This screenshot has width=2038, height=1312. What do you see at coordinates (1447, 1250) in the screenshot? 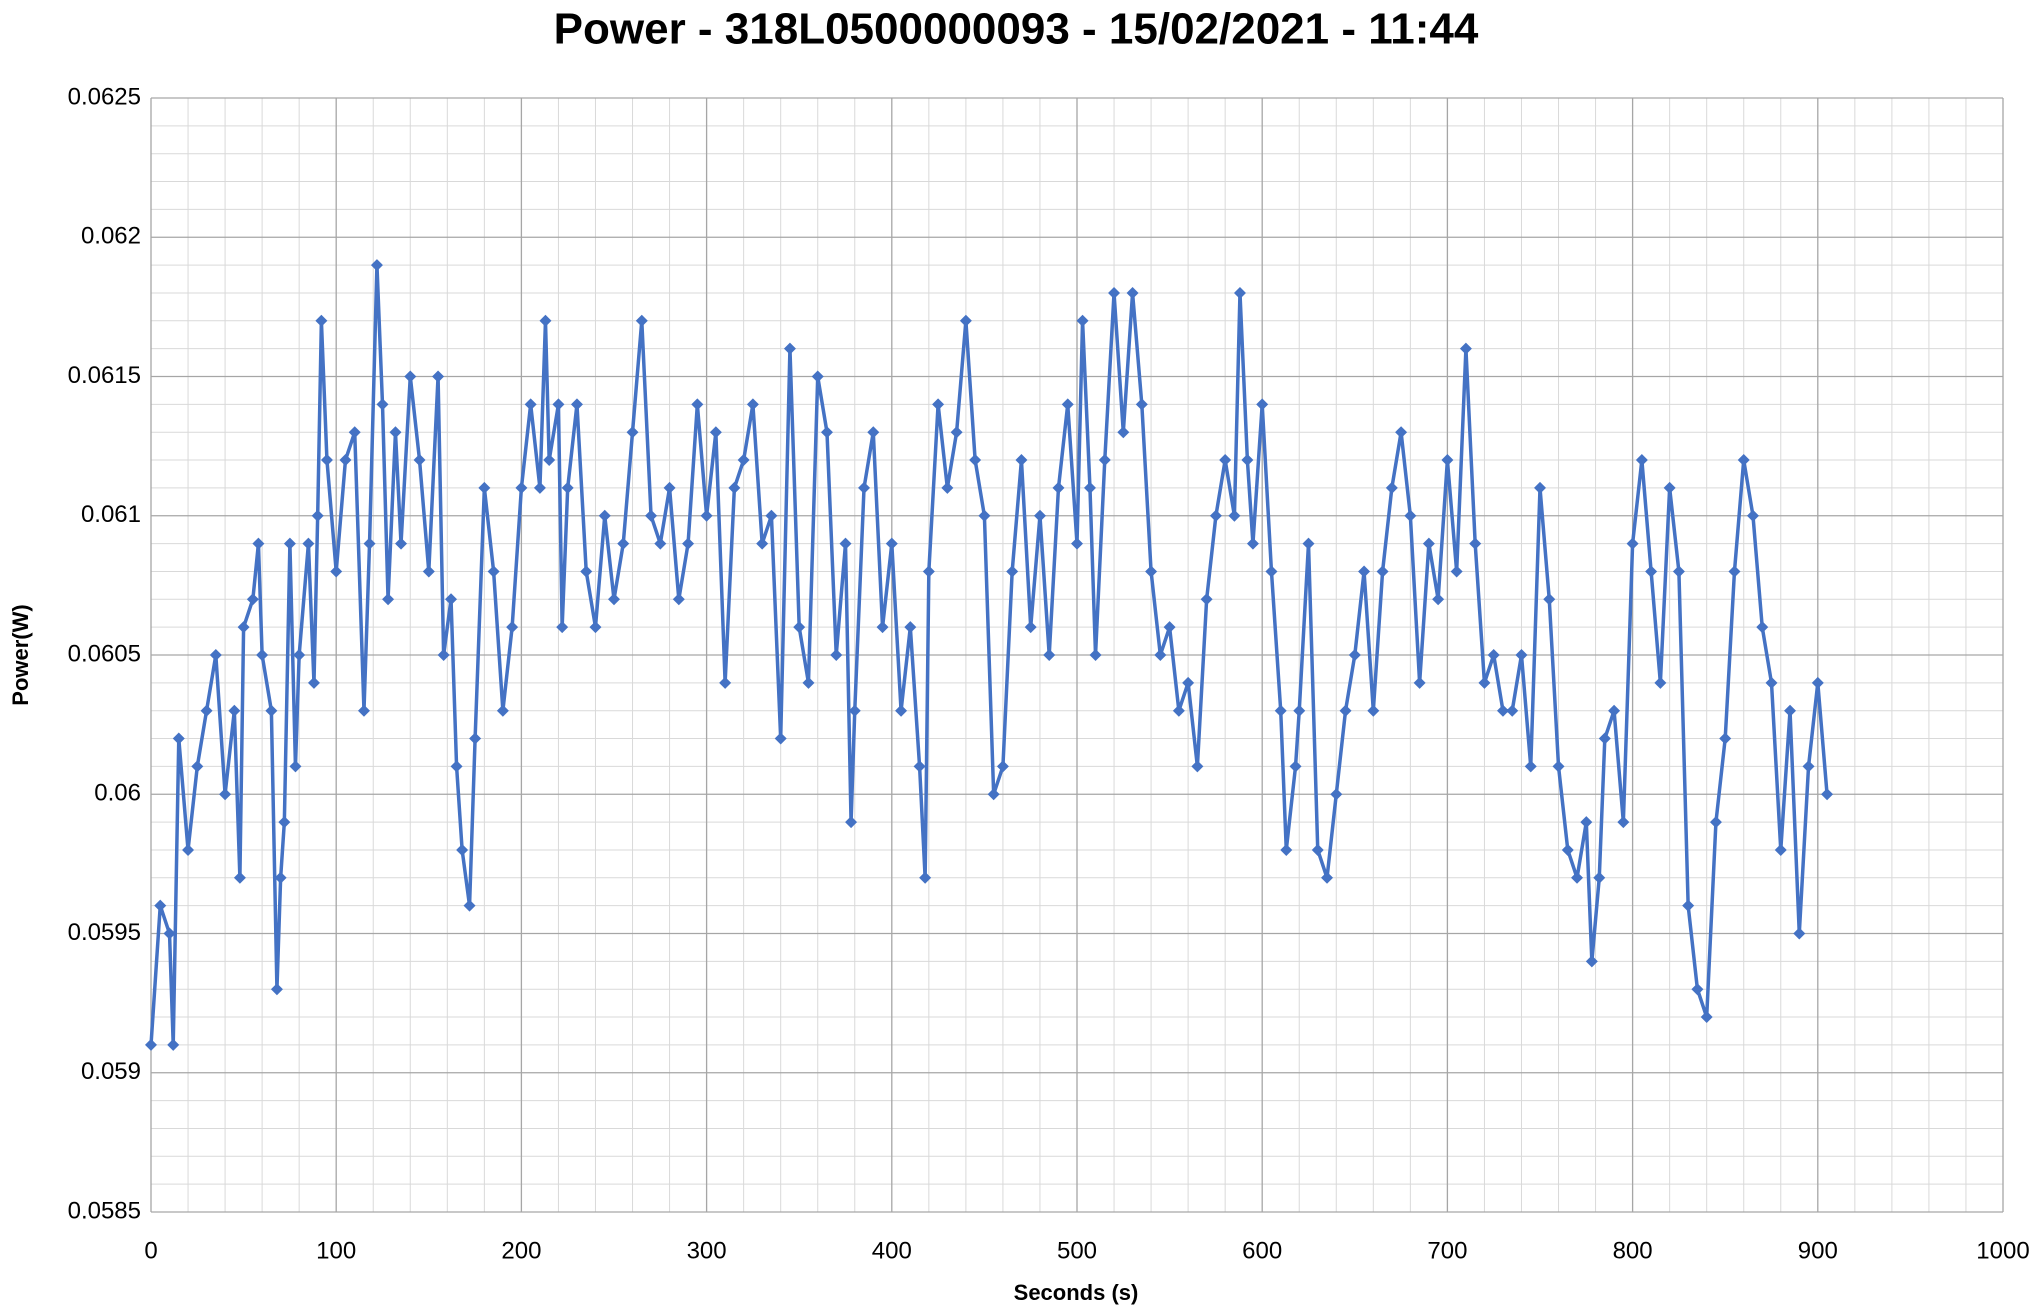
I see `x-tick-label: 700` at bounding box center [1447, 1250].